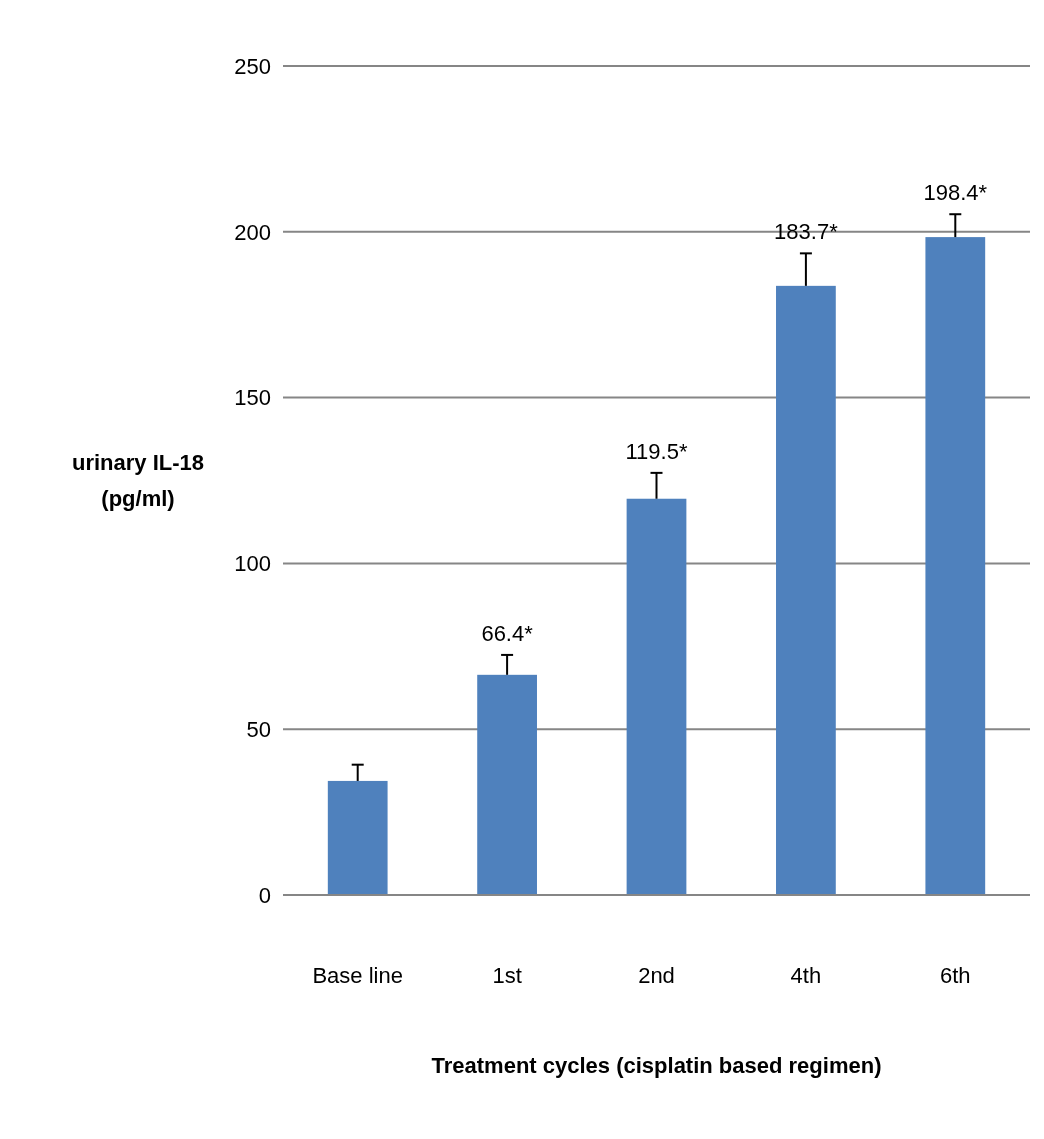 The image size is (1044, 1139). What do you see at coordinates (357, 975) in the screenshot?
I see `x-tick-label: Base line` at bounding box center [357, 975].